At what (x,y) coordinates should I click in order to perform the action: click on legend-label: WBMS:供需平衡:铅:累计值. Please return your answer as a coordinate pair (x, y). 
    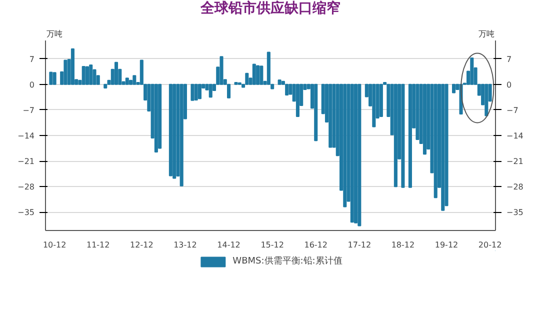
    Looking at the image, I should click on (287, 261).